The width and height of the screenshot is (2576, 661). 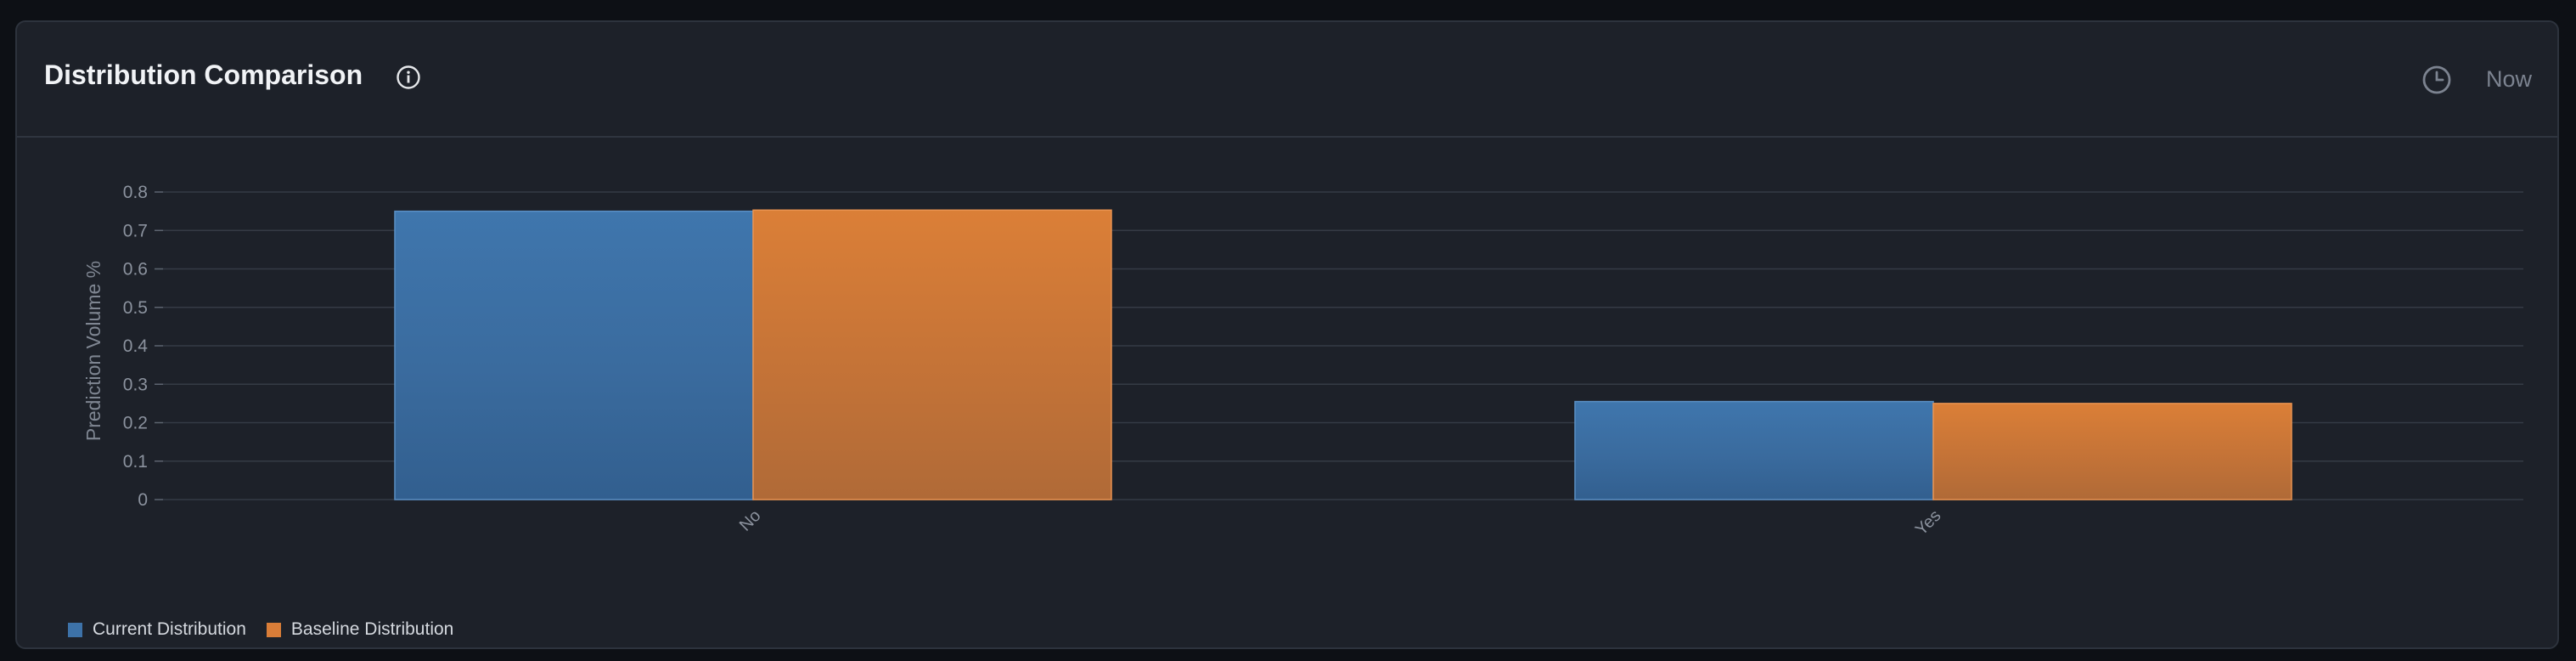 What do you see at coordinates (408, 77) in the screenshot?
I see `info-icon` at bounding box center [408, 77].